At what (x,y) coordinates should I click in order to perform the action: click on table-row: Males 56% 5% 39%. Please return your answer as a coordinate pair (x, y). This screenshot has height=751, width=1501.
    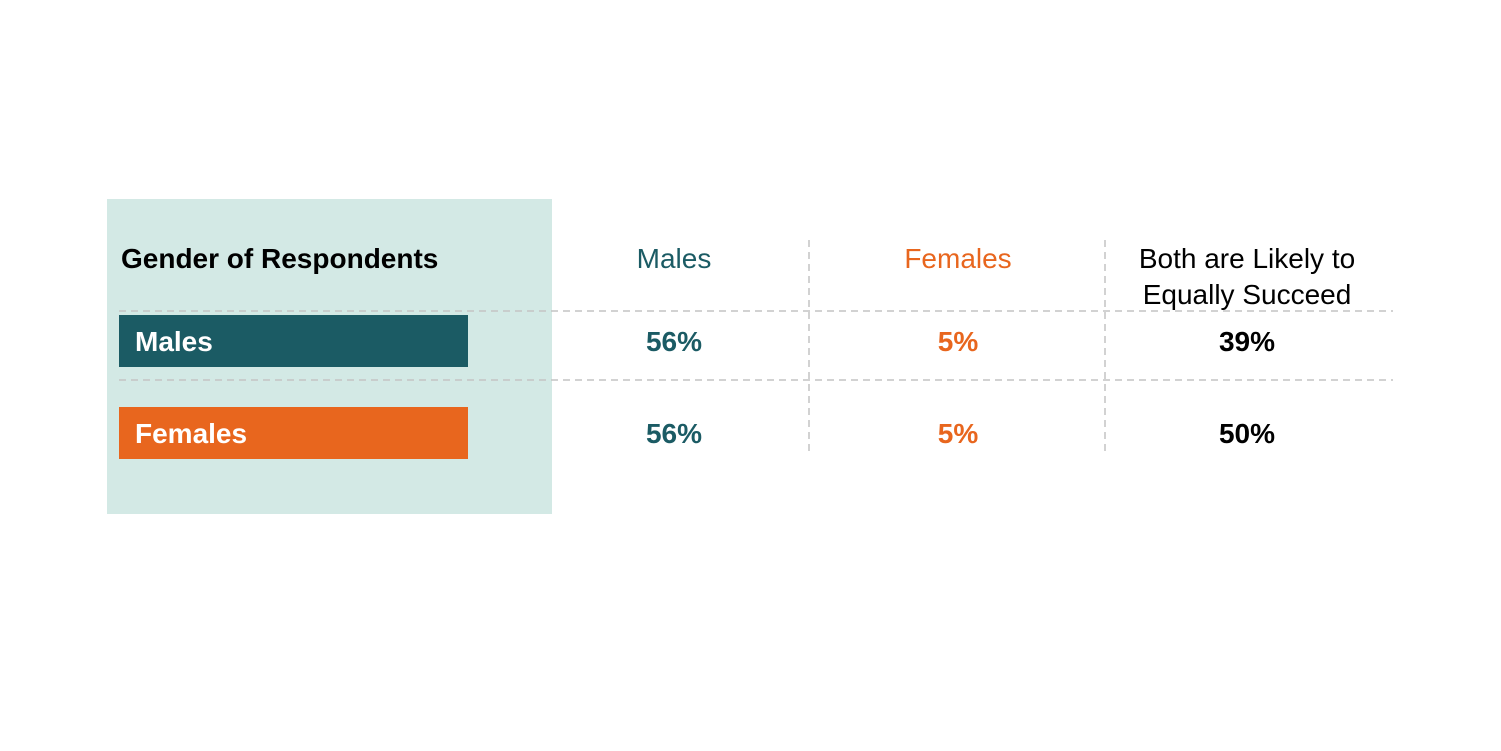
    Looking at the image, I should click on (697, 341).